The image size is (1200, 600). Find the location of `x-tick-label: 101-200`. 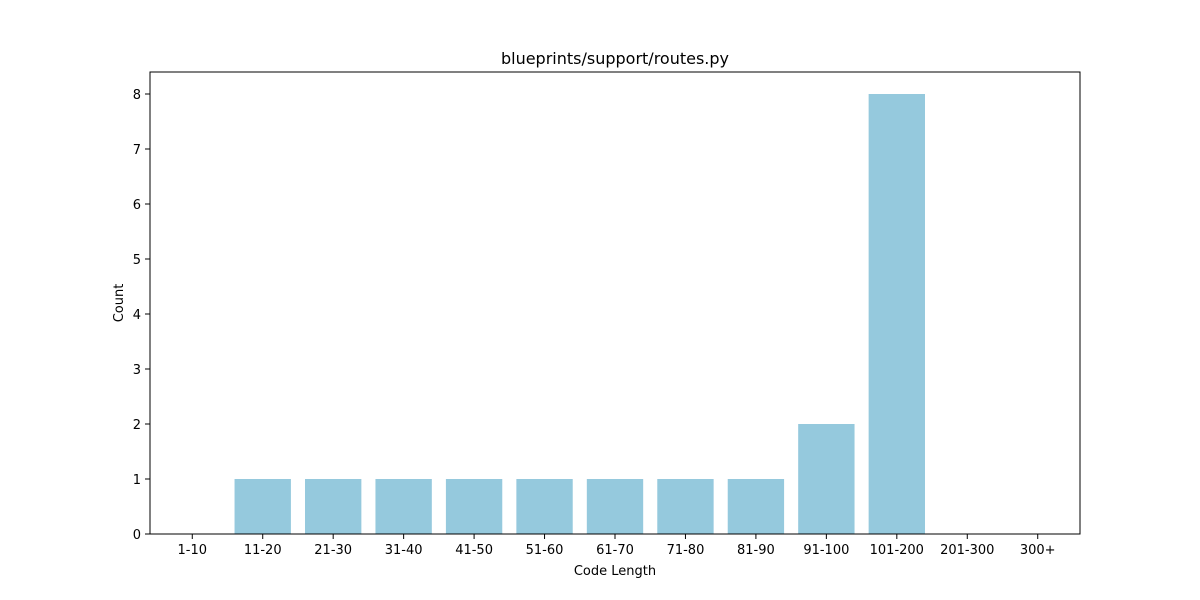

x-tick-label: 101-200 is located at coordinates (897, 550).